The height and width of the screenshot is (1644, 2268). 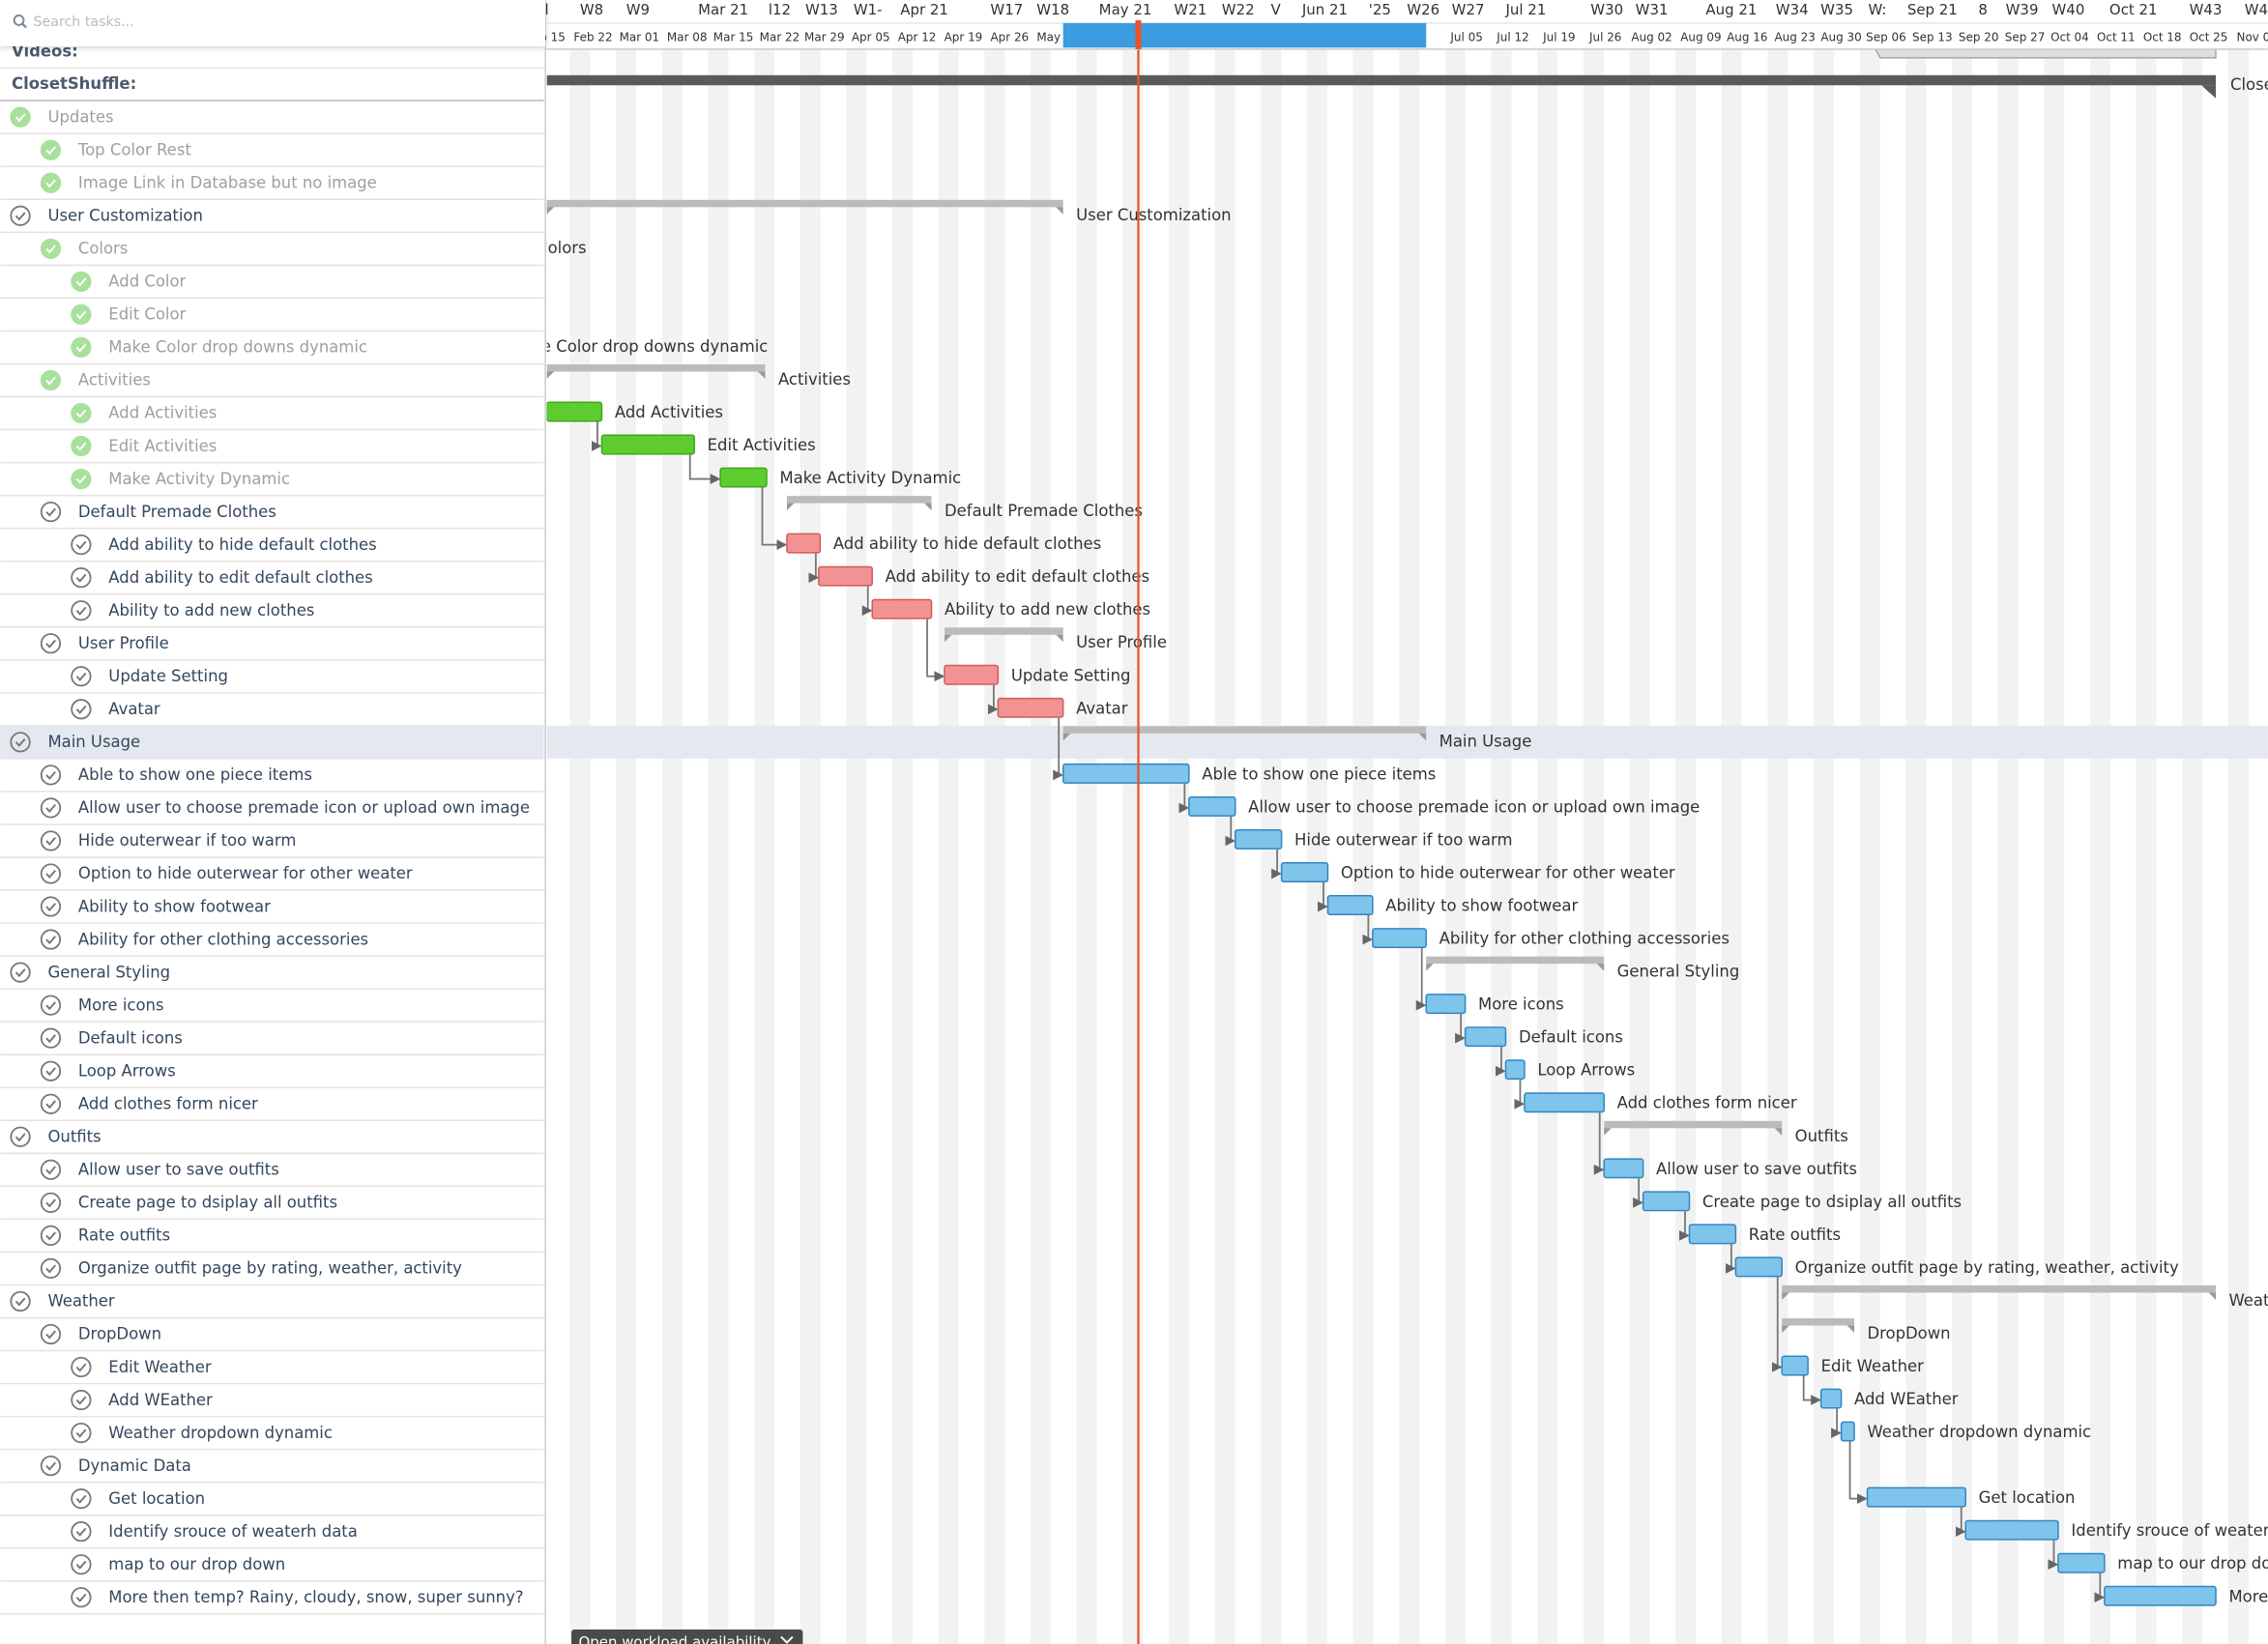 What do you see at coordinates (108, 972) in the screenshot?
I see `task-name: General Styling` at bounding box center [108, 972].